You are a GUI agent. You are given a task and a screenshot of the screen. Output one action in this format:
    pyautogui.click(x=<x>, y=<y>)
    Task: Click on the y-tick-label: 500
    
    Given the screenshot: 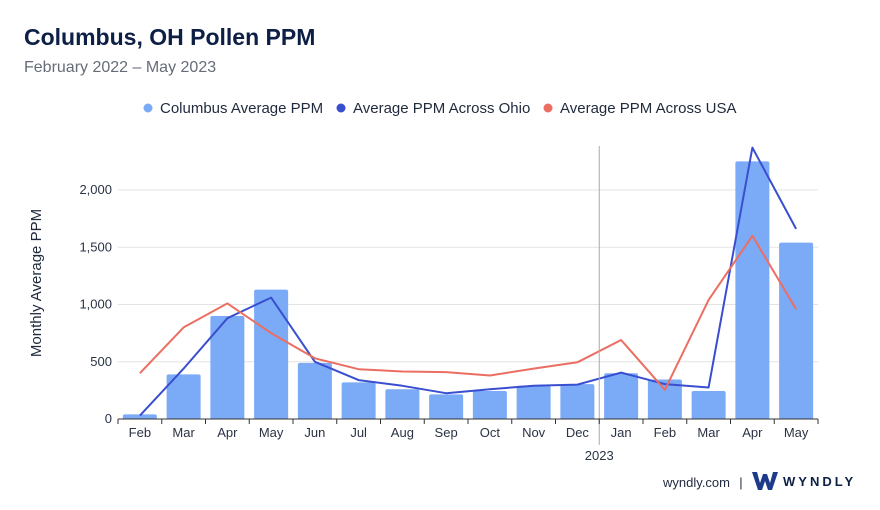 What is the action you would take?
    pyautogui.click(x=101, y=361)
    